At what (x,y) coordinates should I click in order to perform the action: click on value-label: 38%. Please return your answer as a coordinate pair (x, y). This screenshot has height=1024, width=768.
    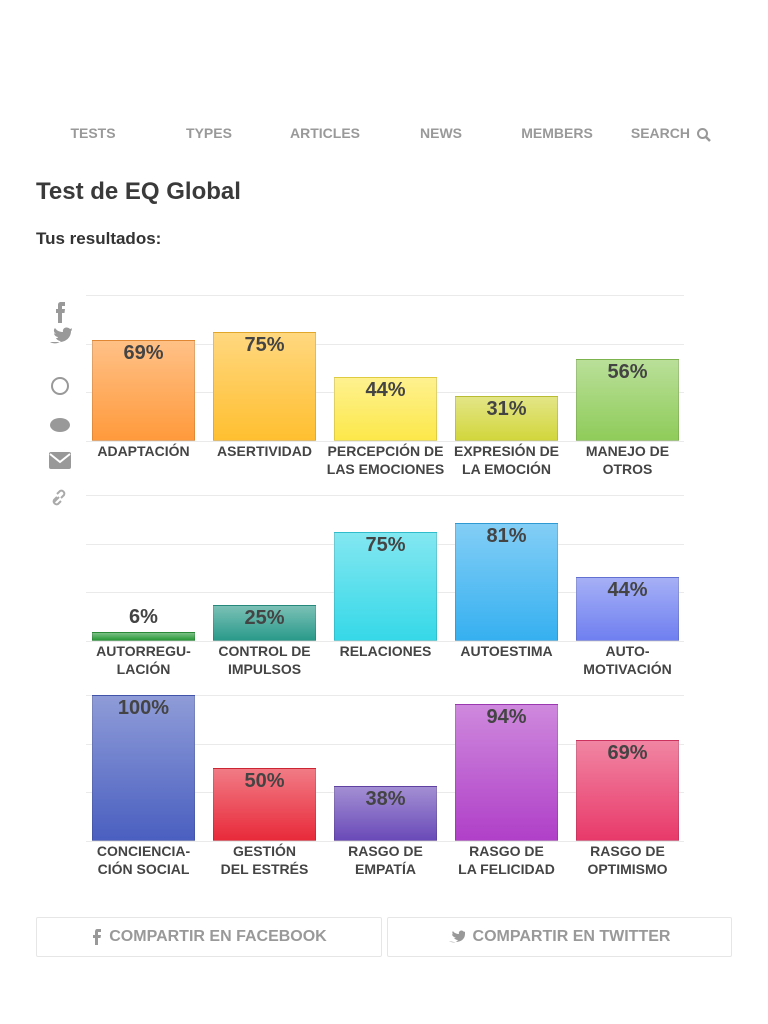
    Looking at the image, I should click on (385, 798).